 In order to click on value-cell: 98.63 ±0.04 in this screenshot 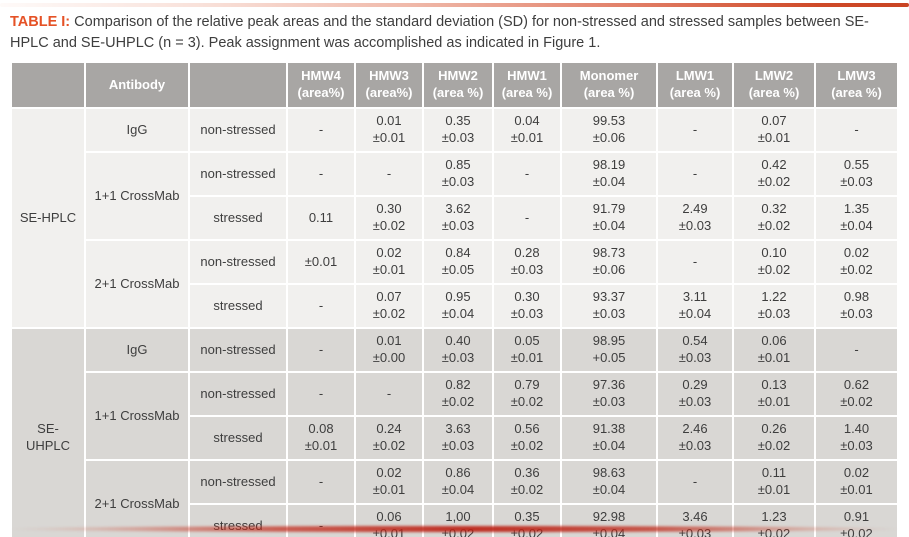, I will do `click(609, 482)`.